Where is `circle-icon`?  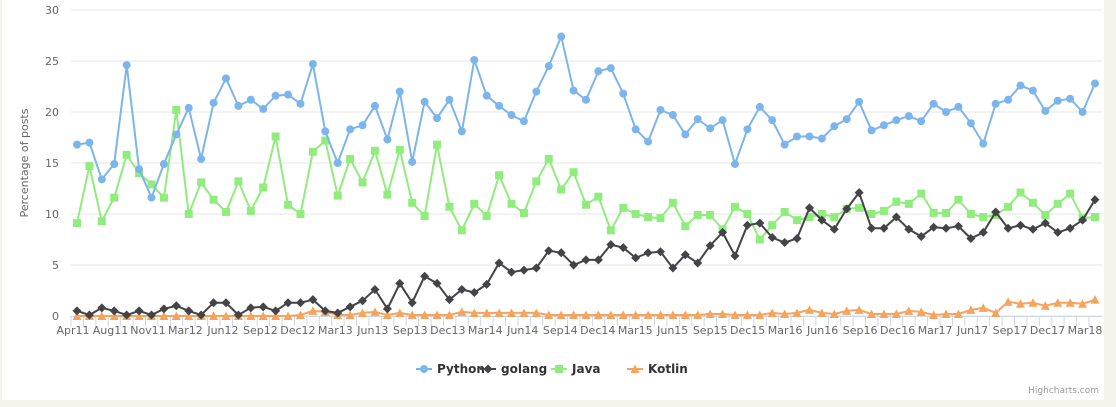 circle-icon is located at coordinates (424, 369).